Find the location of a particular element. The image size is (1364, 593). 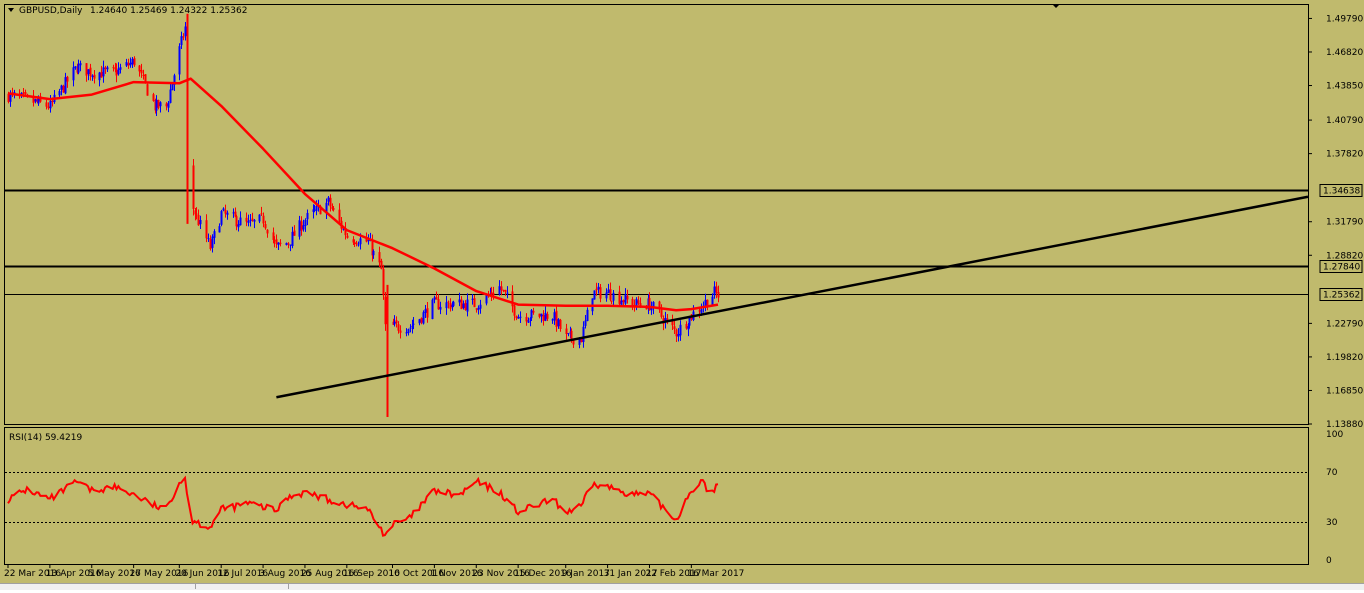

level-price-box is located at coordinates (1341, 294).